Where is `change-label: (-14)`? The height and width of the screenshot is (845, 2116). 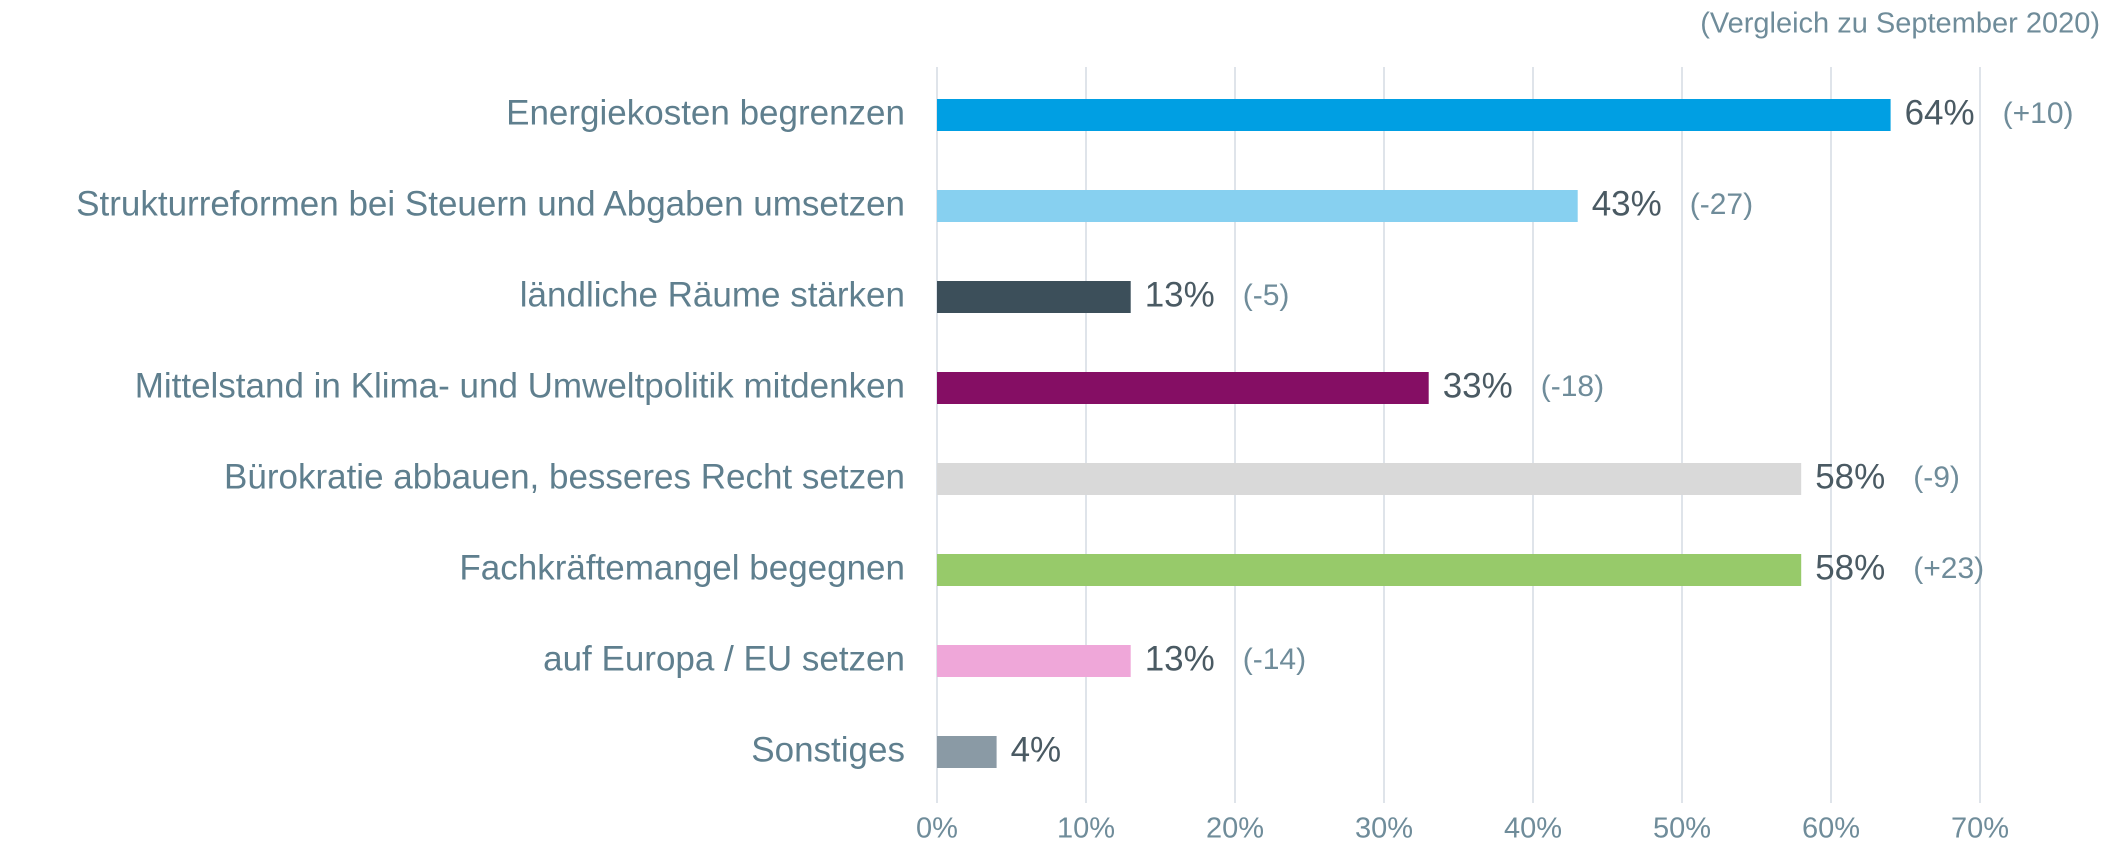 change-label: (-14) is located at coordinates (1274, 659).